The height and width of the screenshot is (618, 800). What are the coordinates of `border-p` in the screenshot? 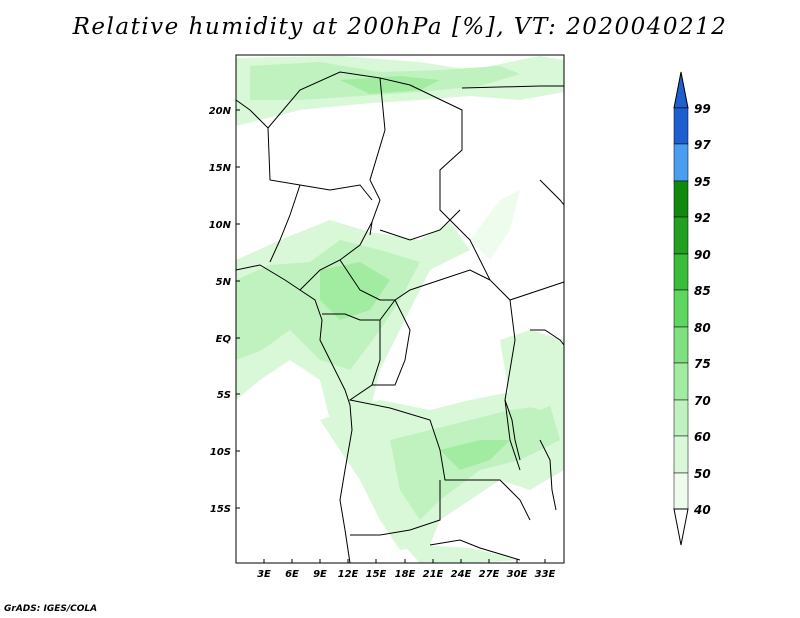 It's located at (512, 87).